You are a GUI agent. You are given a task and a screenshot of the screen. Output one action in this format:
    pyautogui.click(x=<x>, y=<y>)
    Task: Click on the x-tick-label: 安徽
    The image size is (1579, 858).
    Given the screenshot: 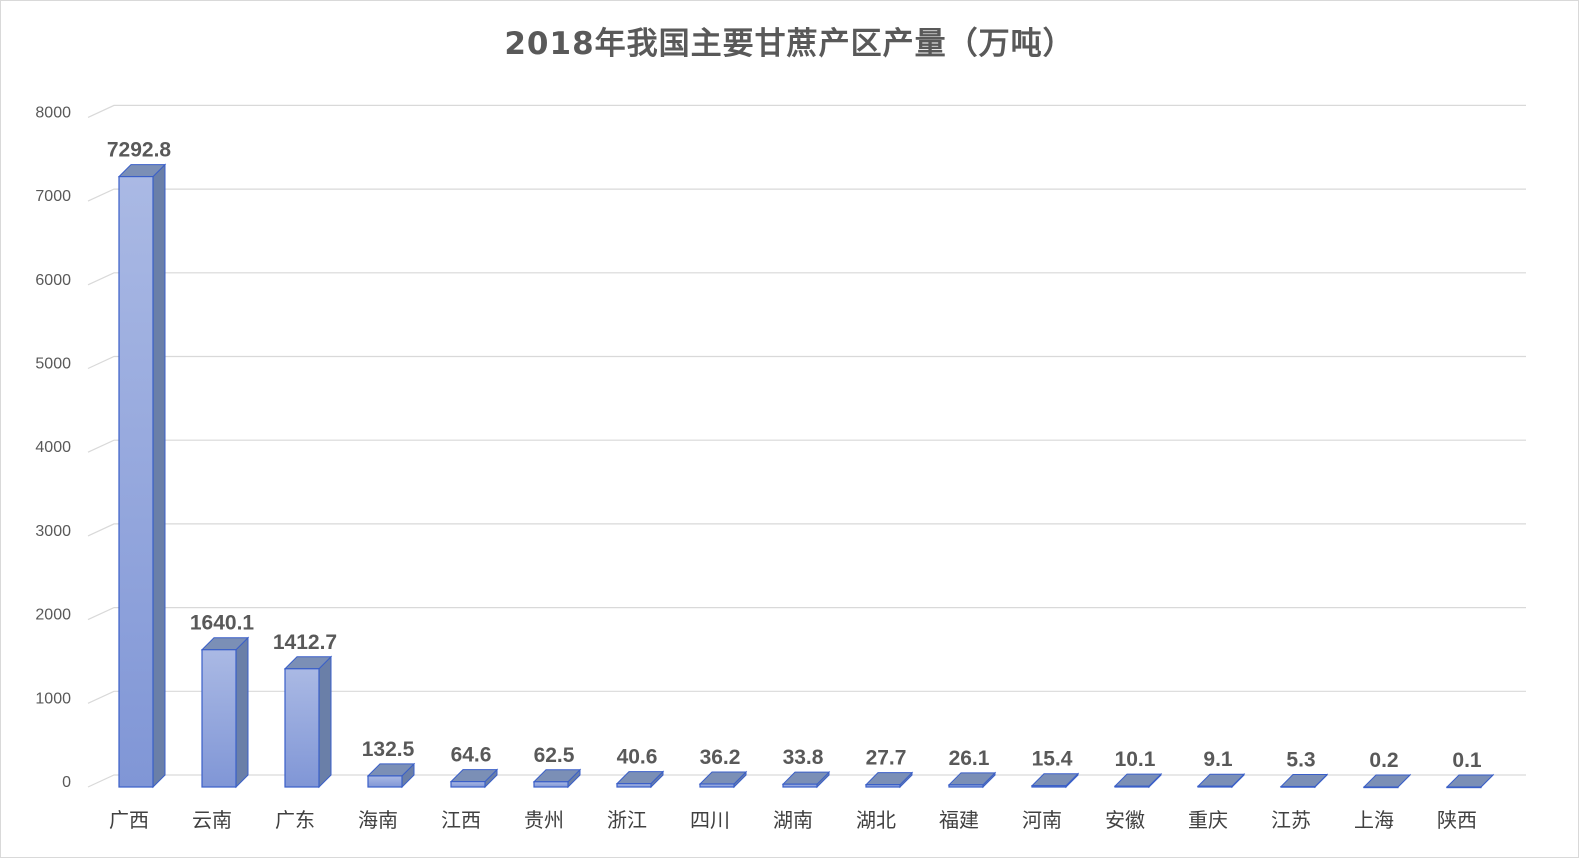 What is the action you would take?
    pyautogui.click(x=1125, y=820)
    